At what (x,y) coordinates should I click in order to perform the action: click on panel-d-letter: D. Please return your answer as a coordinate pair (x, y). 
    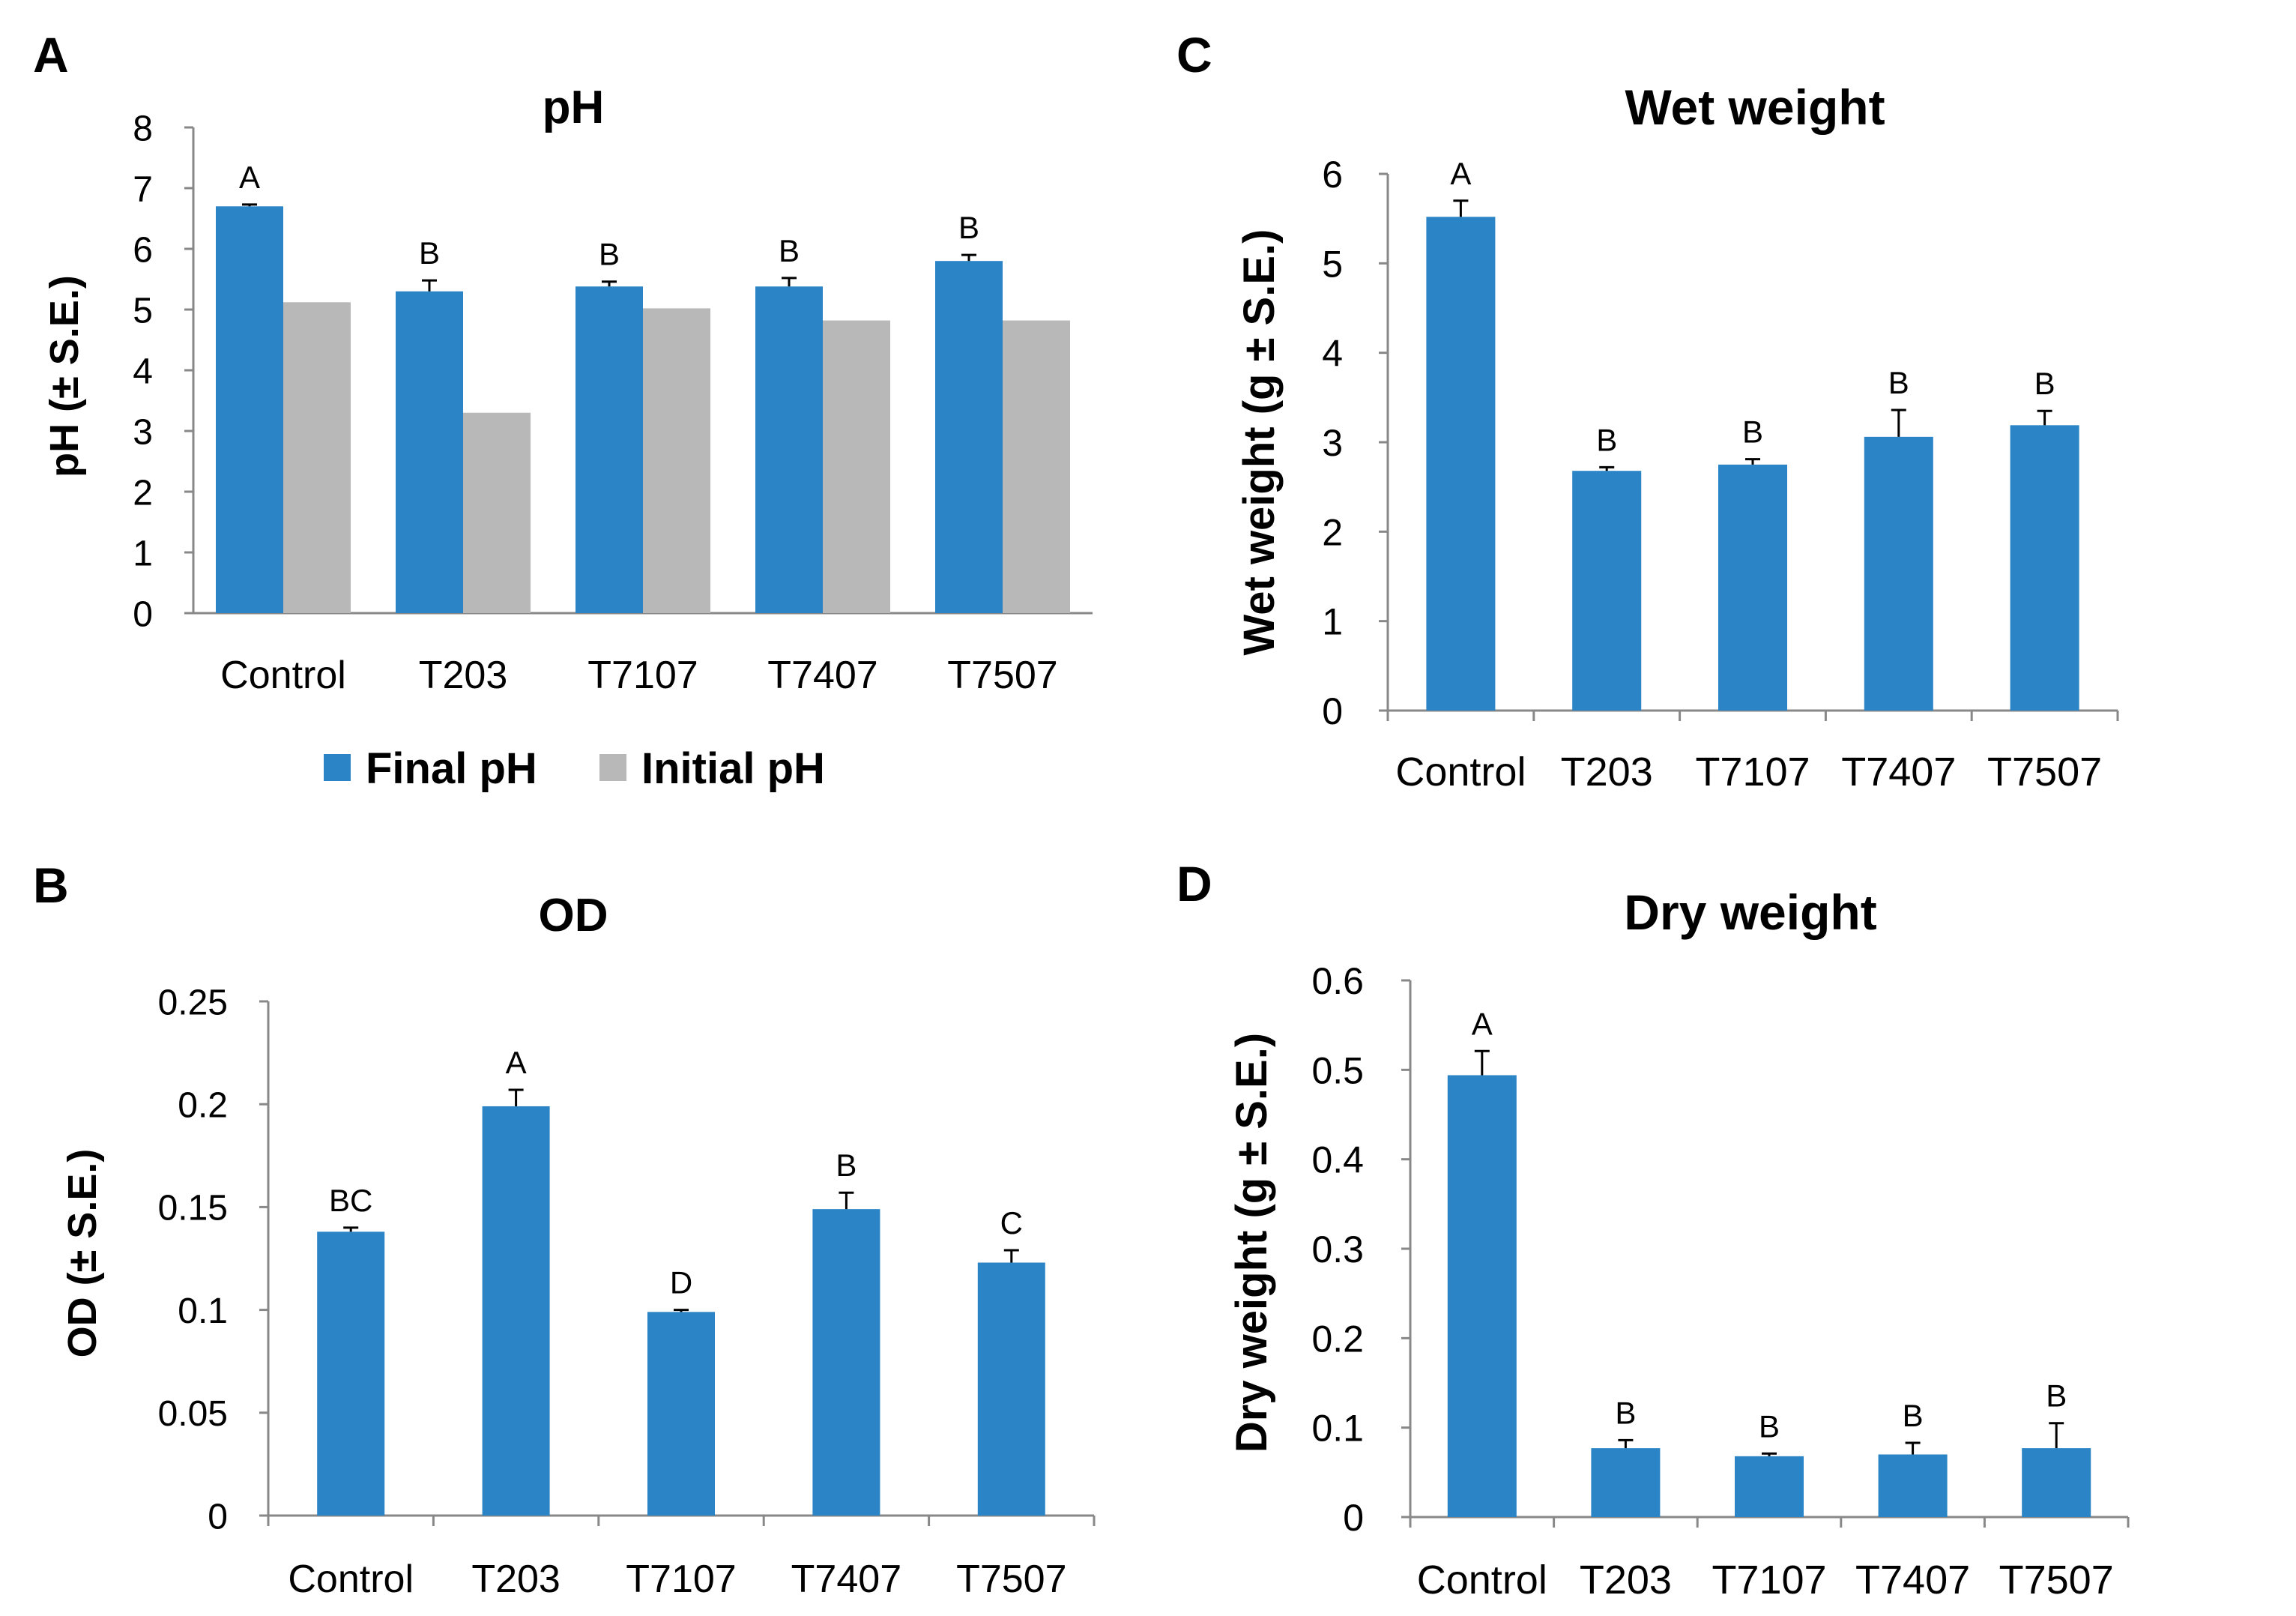
    Looking at the image, I should click on (1194, 883).